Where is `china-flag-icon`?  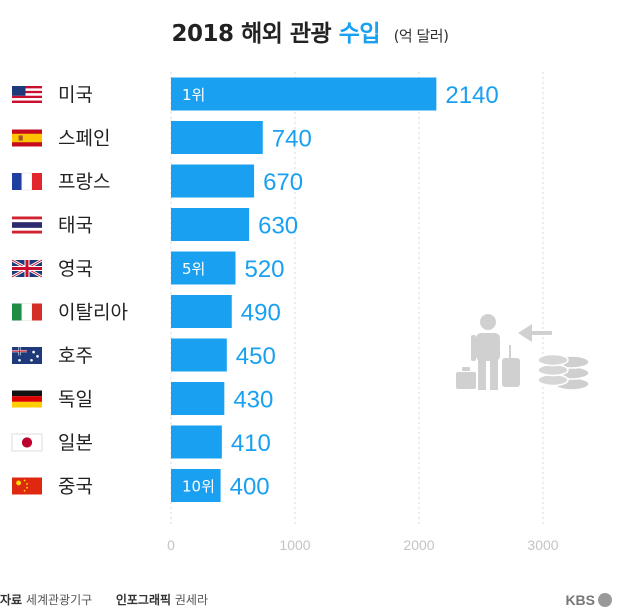 china-flag-icon is located at coordinates (27, 486).